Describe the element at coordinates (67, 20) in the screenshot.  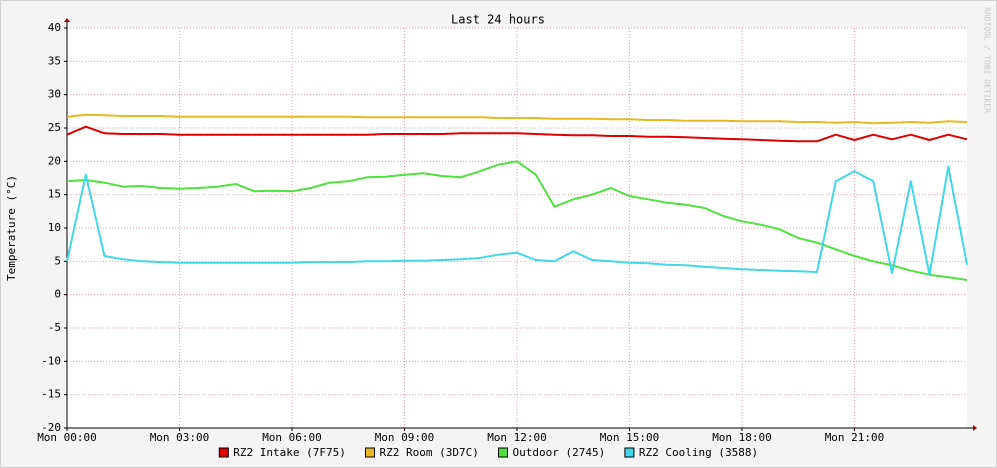
I see `y-axis-arrow` at that location.